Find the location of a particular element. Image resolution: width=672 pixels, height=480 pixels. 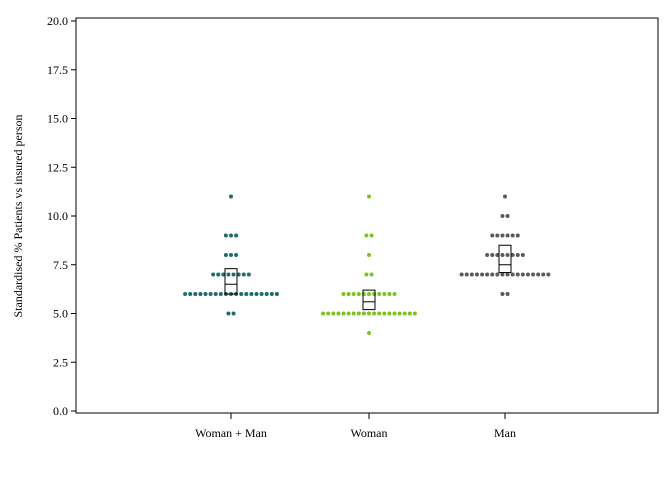

x-axis: Woman + Man Woman Man is located at coordinates (355, 426).